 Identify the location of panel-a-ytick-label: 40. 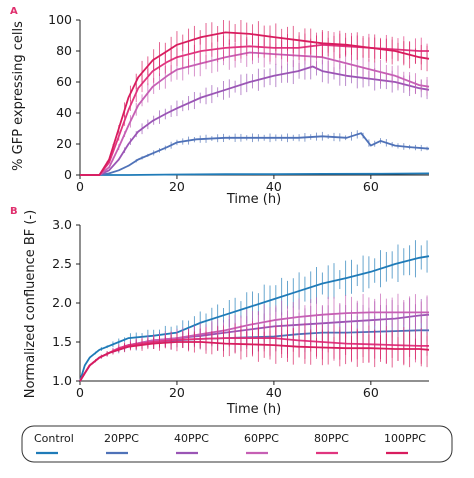
(64, 112).